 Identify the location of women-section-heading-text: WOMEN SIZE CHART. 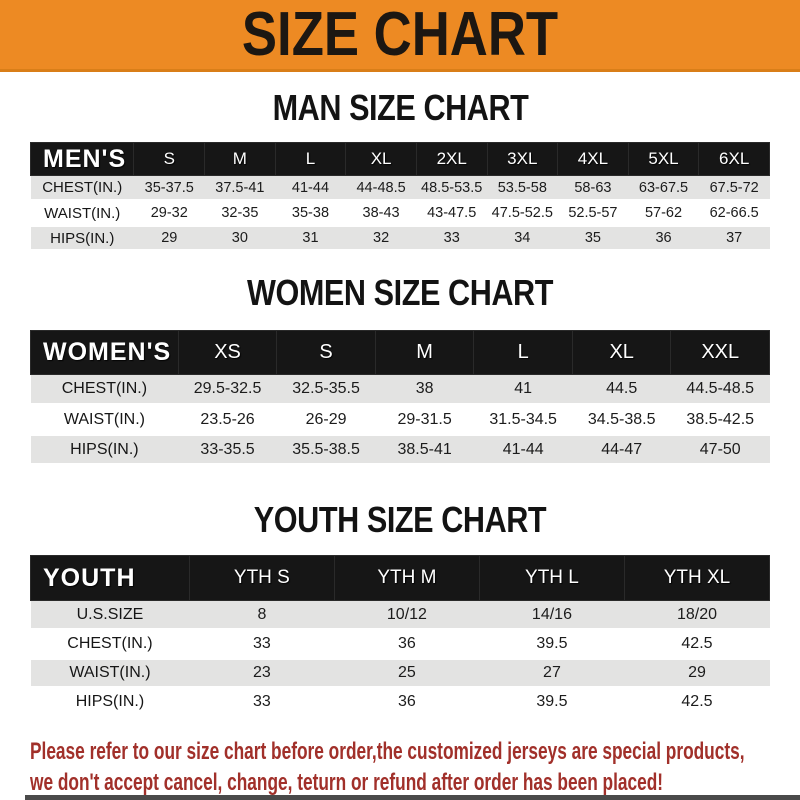
(399, 292).